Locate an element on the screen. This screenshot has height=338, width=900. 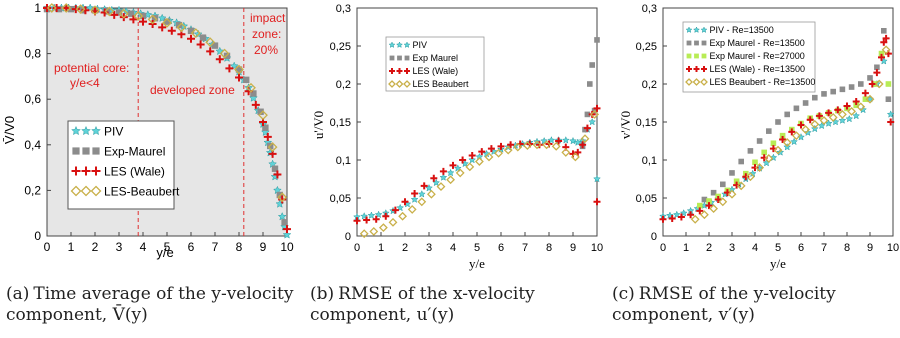
y-tick-label: 0,8 is located at coordinates (32, 54).